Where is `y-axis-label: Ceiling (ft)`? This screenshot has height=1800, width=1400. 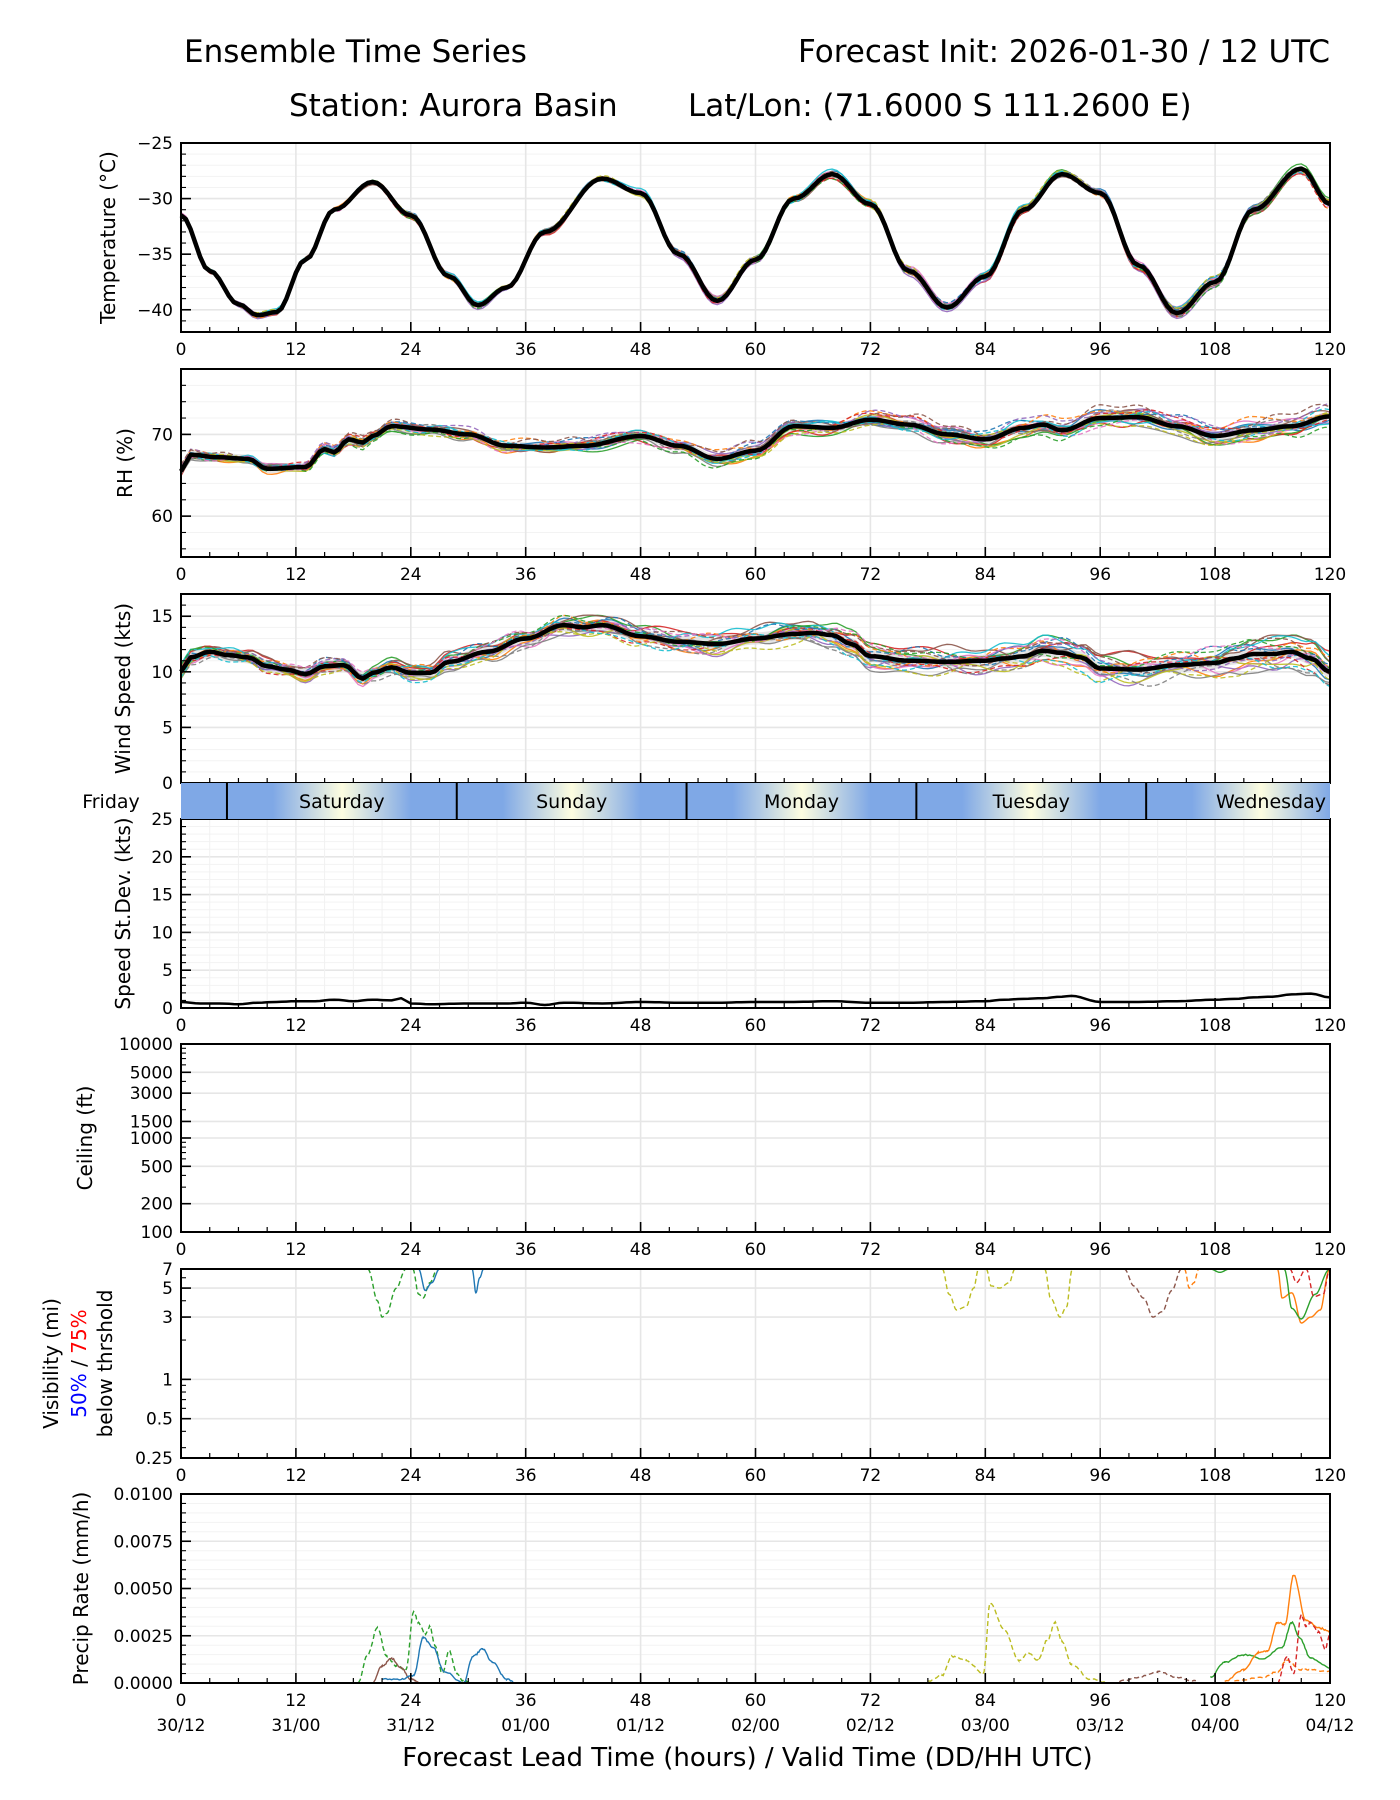 y-axis-label: Ceiling (ft) is located at coordinates (85, 1138).